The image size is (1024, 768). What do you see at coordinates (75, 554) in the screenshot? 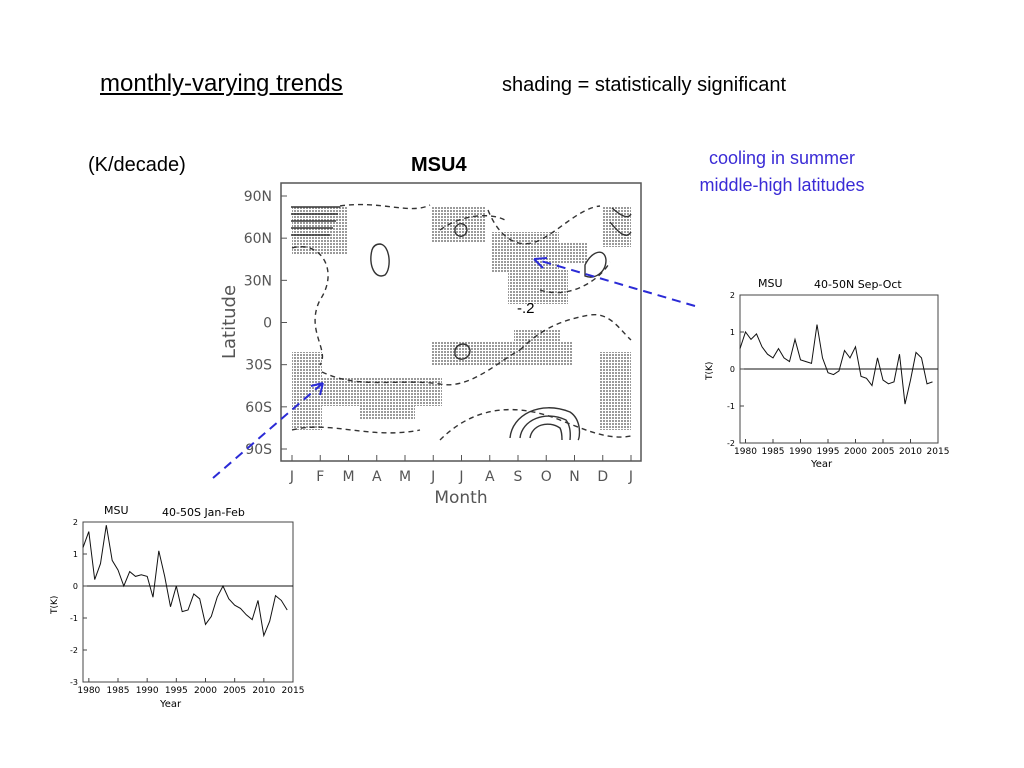
I see `ins2-y-tick-label: 1` at bounding box center [75, 554].